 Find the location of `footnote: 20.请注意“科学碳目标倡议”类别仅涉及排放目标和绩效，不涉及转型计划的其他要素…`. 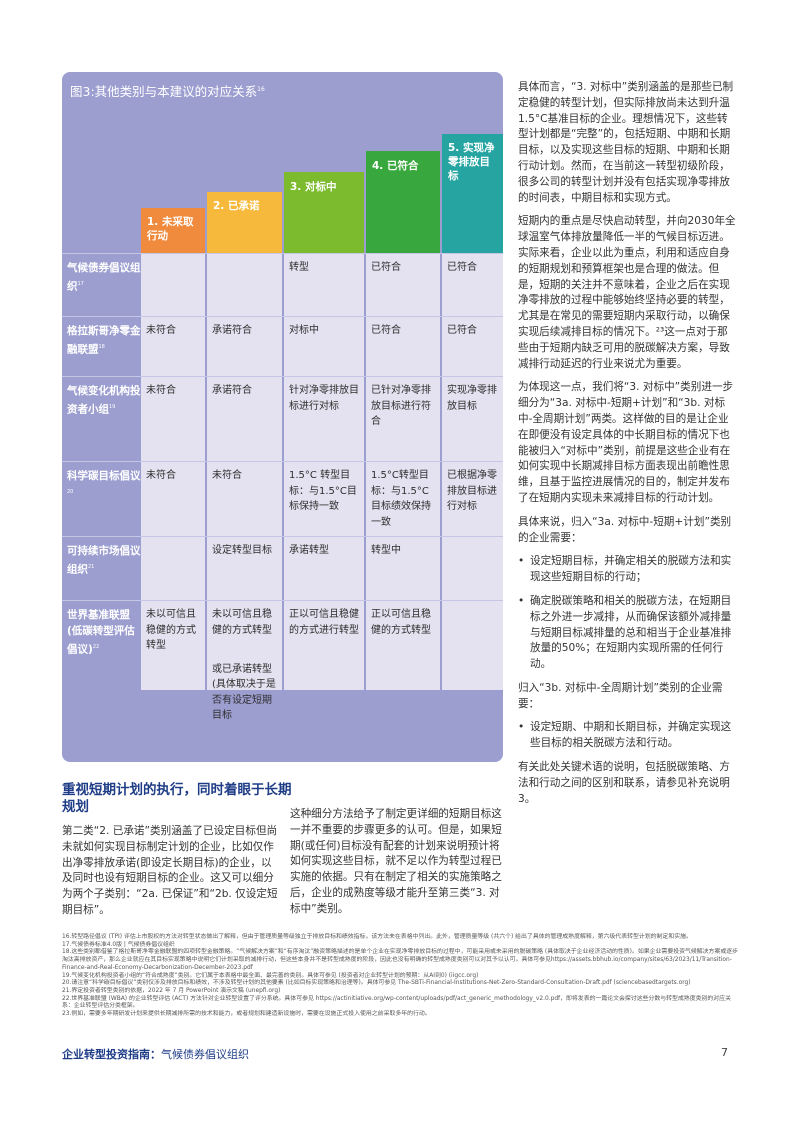

footnote: 20.请注意“科学碳目标倡议”类别仅涉及排放目标和绩效，不涉及转型计划的其他要素… is located at coordinates (376, 983).